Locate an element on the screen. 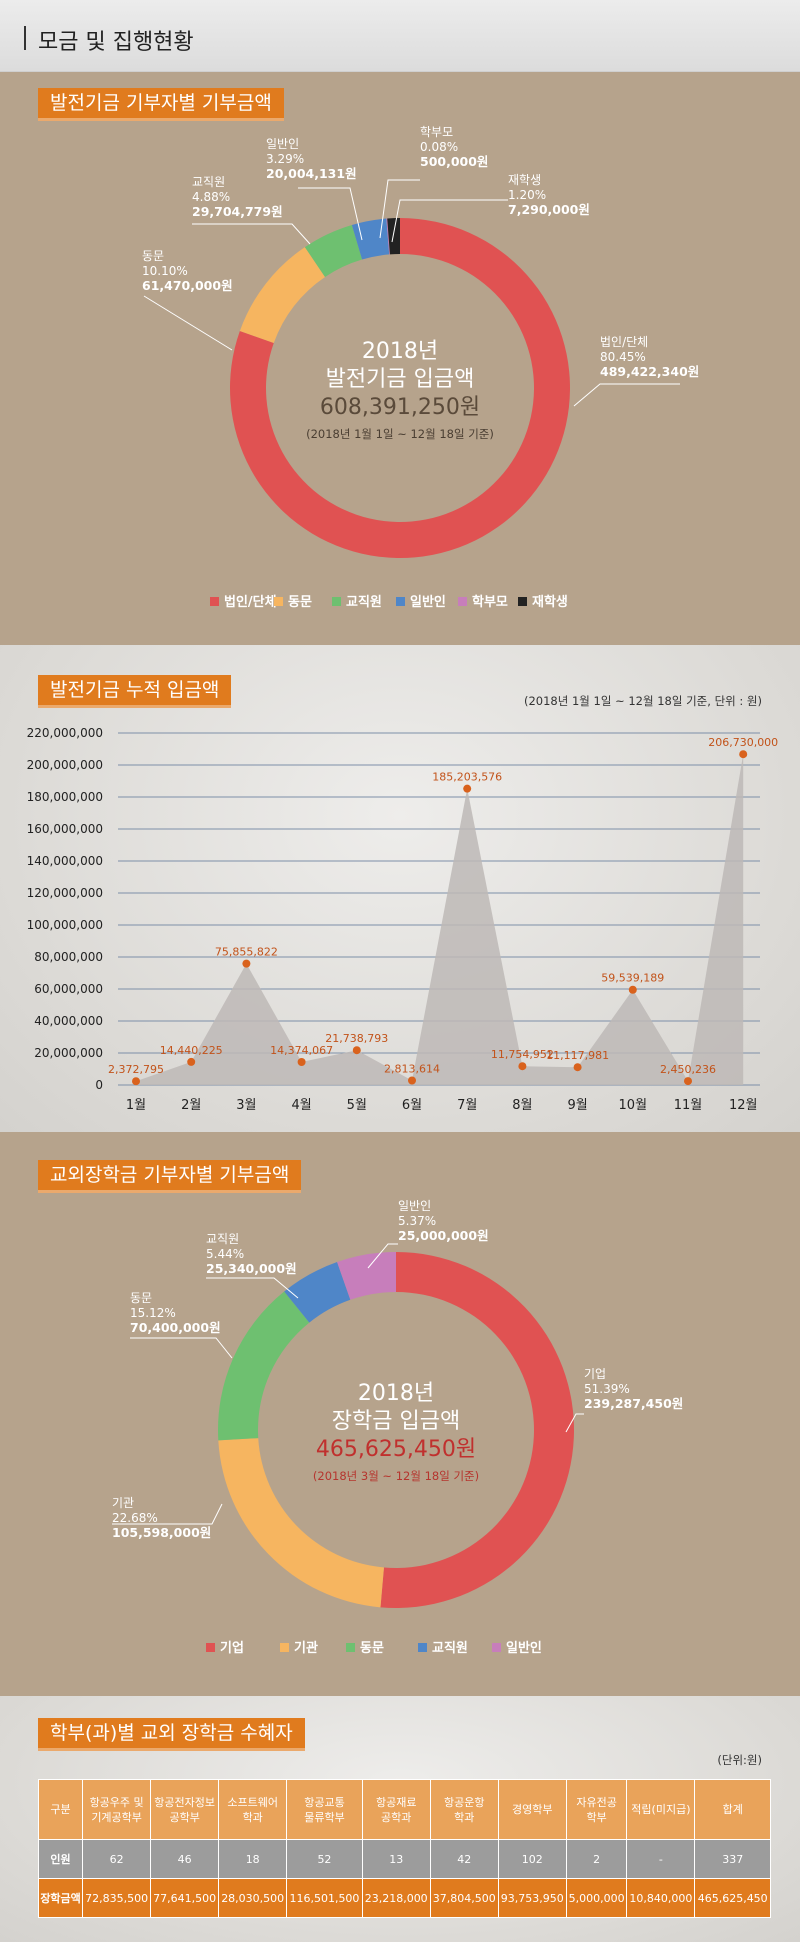 The width and height of the screenshot is (800, 1942). x-tick-label: 6월 is located at coordinates (412, 1105).